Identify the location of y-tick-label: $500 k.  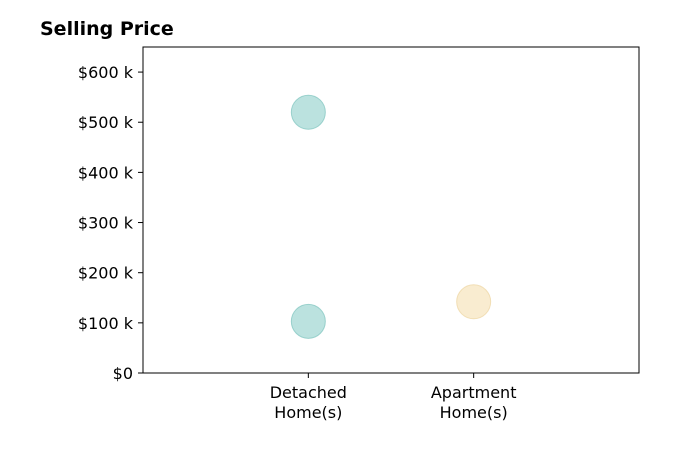
(106, 122).